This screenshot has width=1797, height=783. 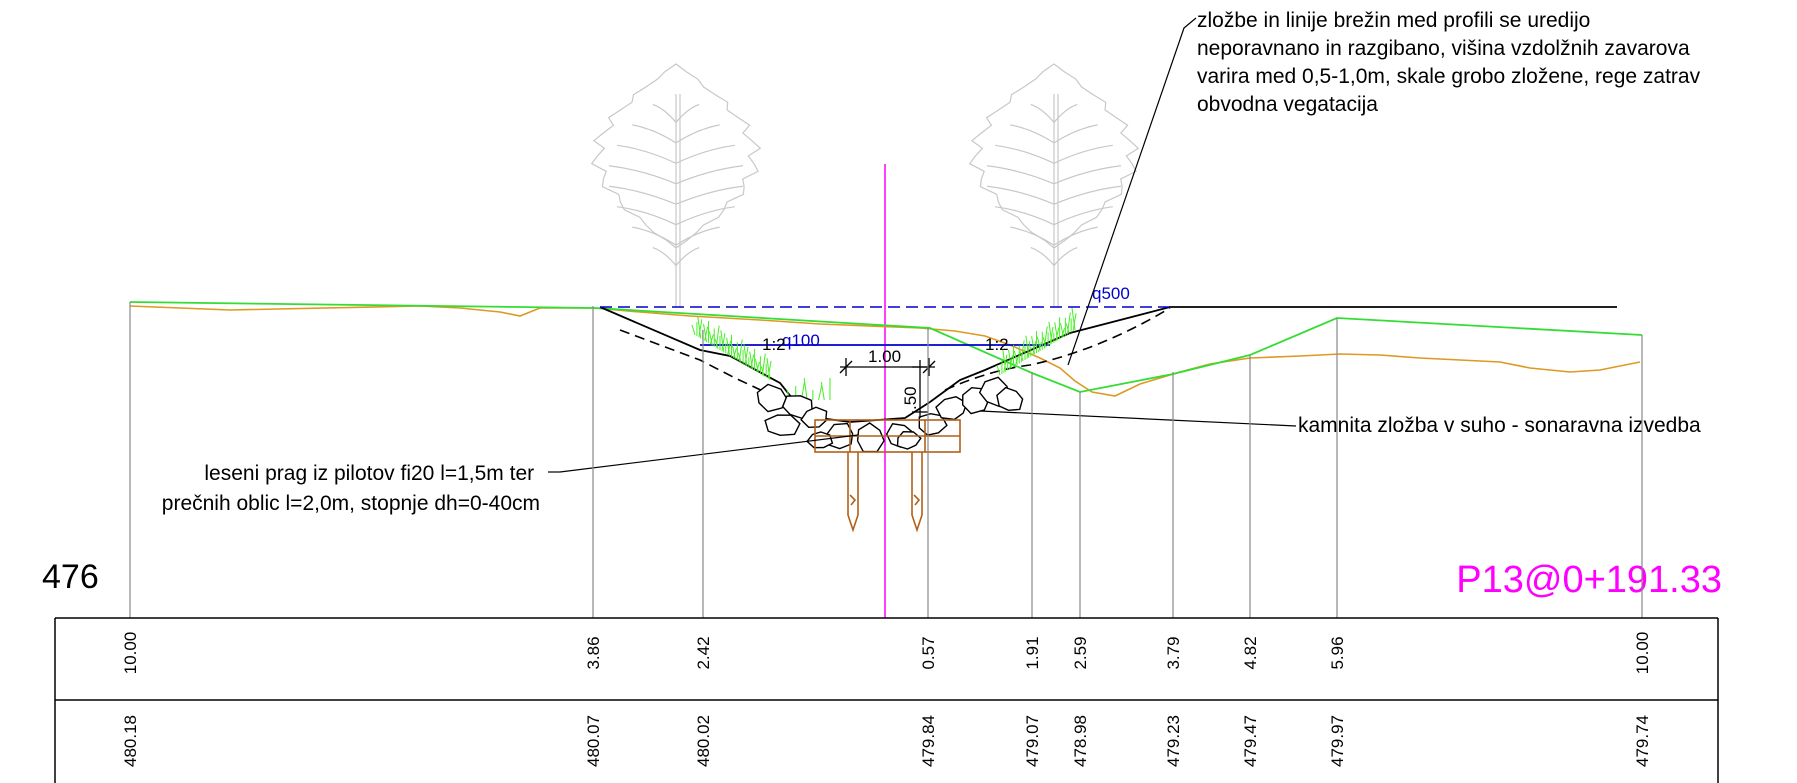 What do you see at coordinates (692, 361) in the screenshot?
I see `dashed-slope-left` at bounding box center [692, 361].